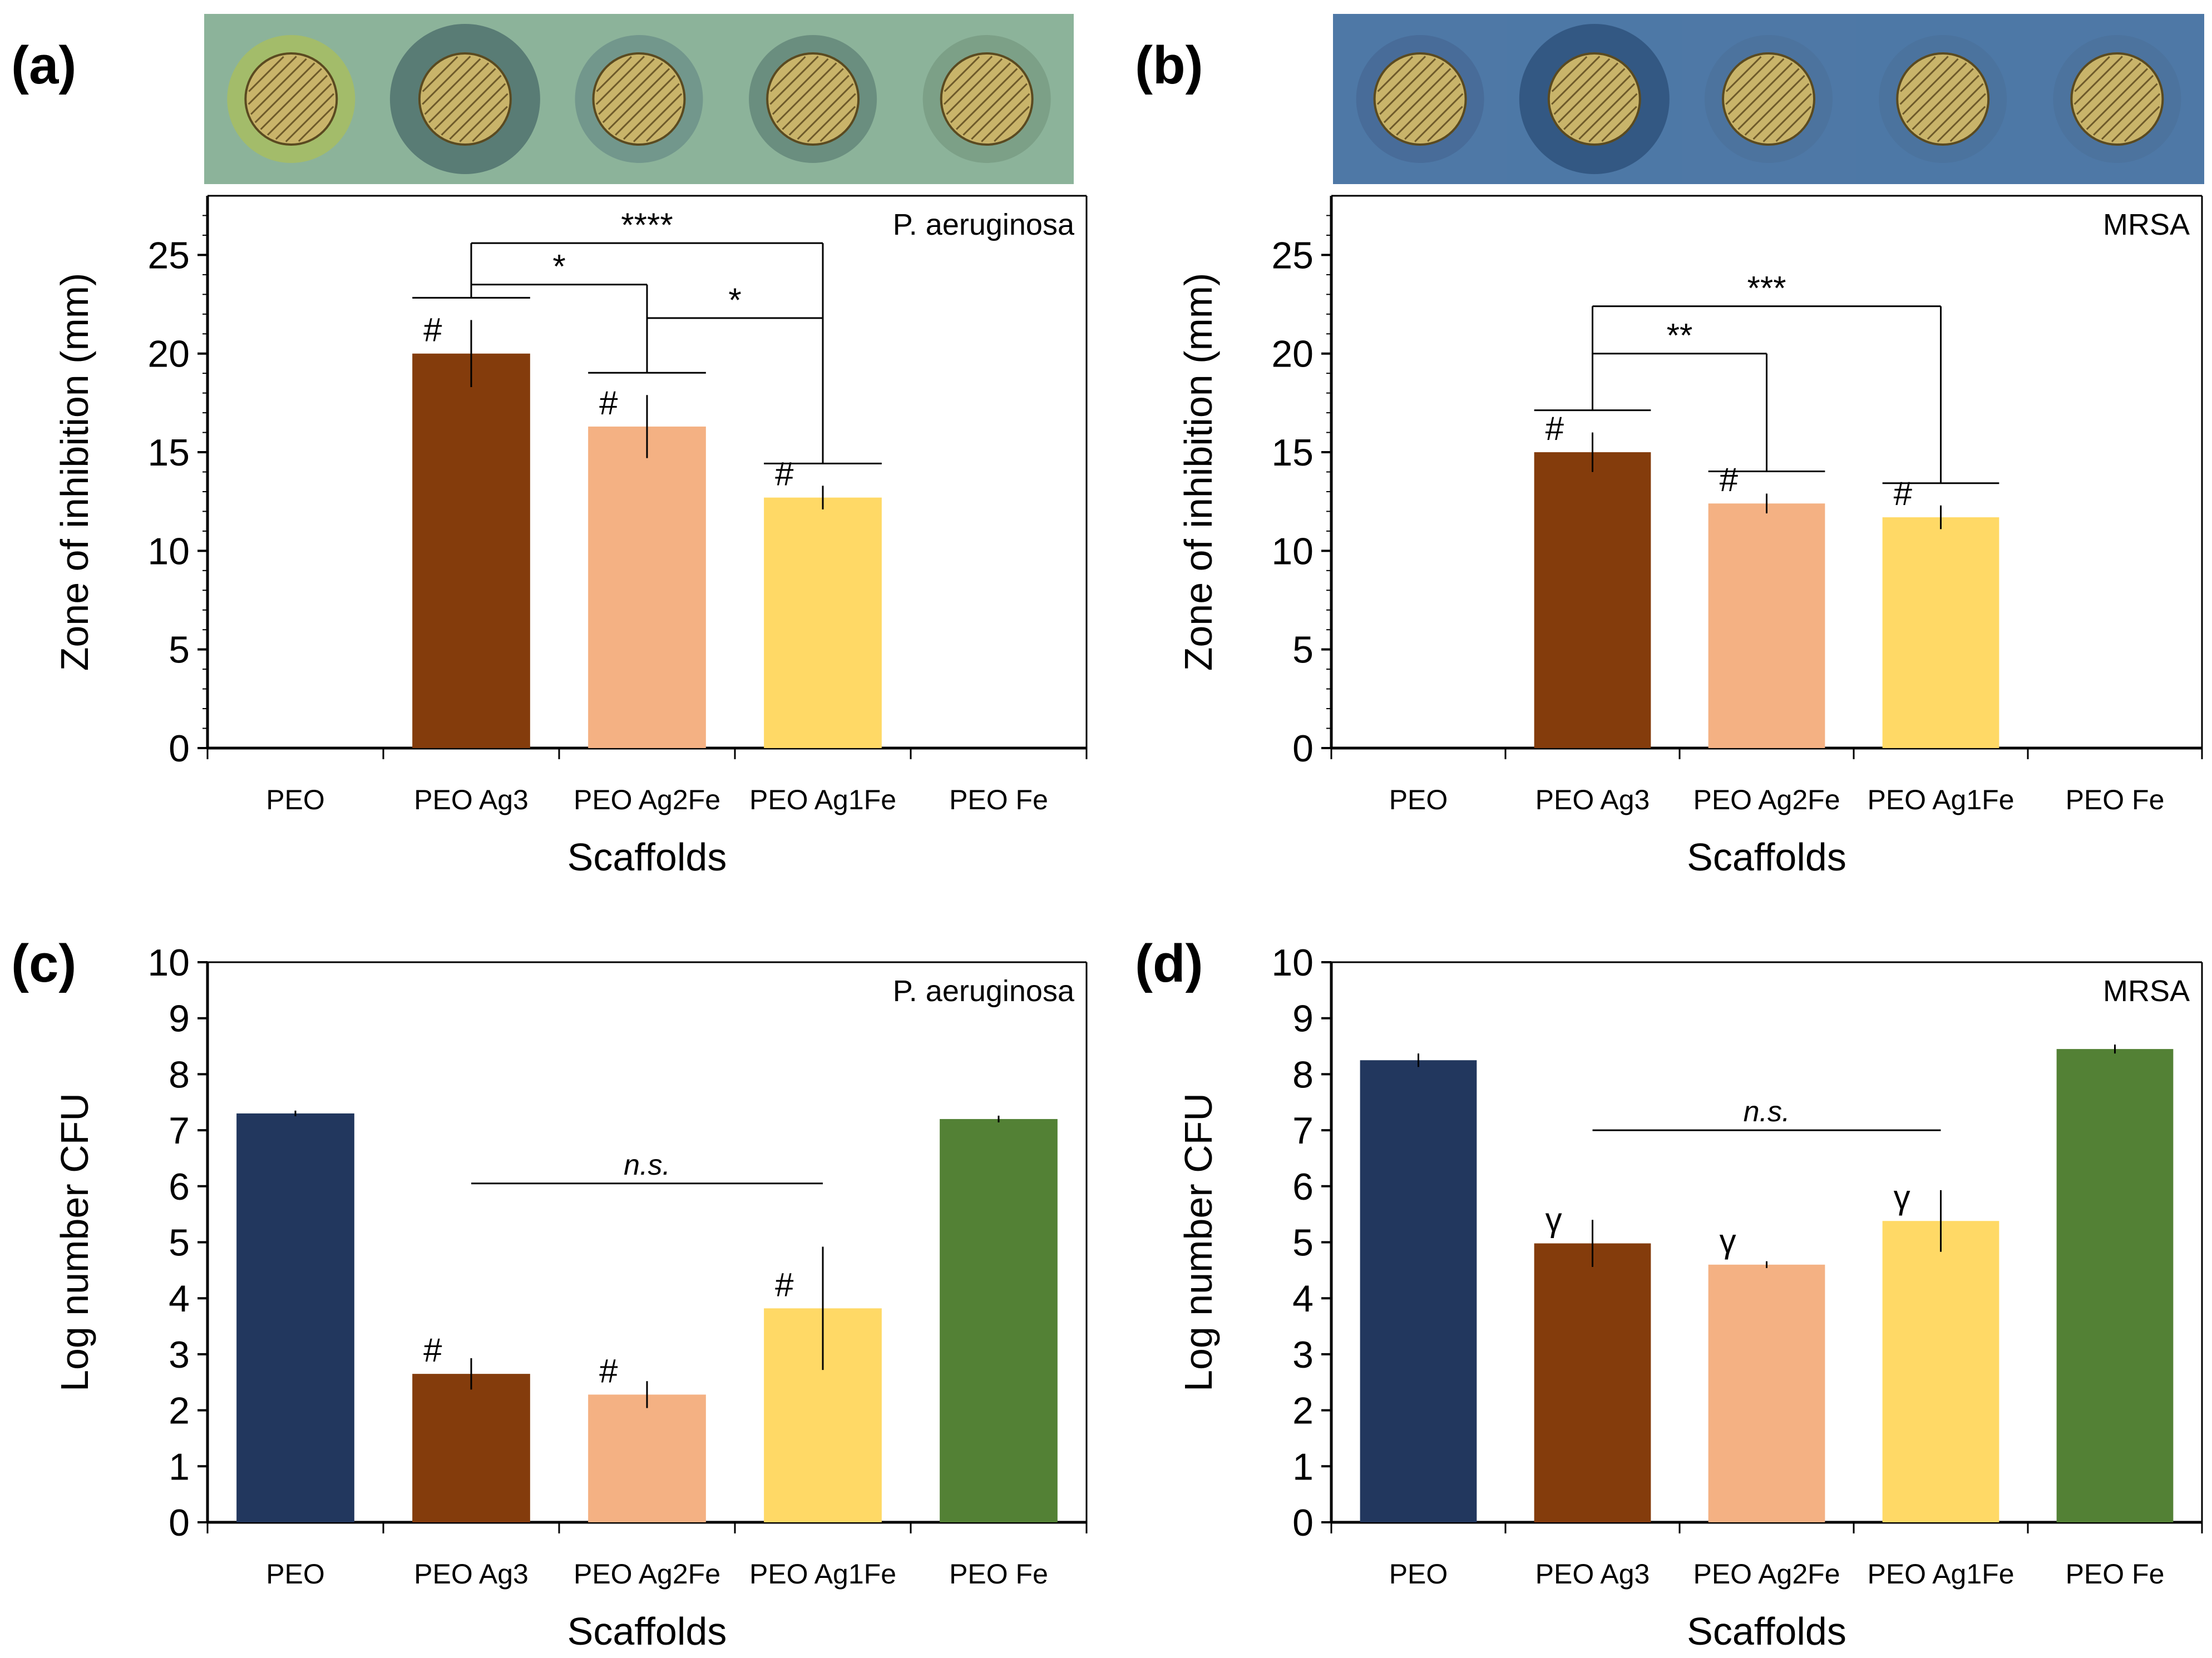 The height and width of the screenshot is (1658, 2212). What do you see at coordinates (1680, 335) in the screenshot?
I see `significance-label: **` at bounding box center [1680, 335].